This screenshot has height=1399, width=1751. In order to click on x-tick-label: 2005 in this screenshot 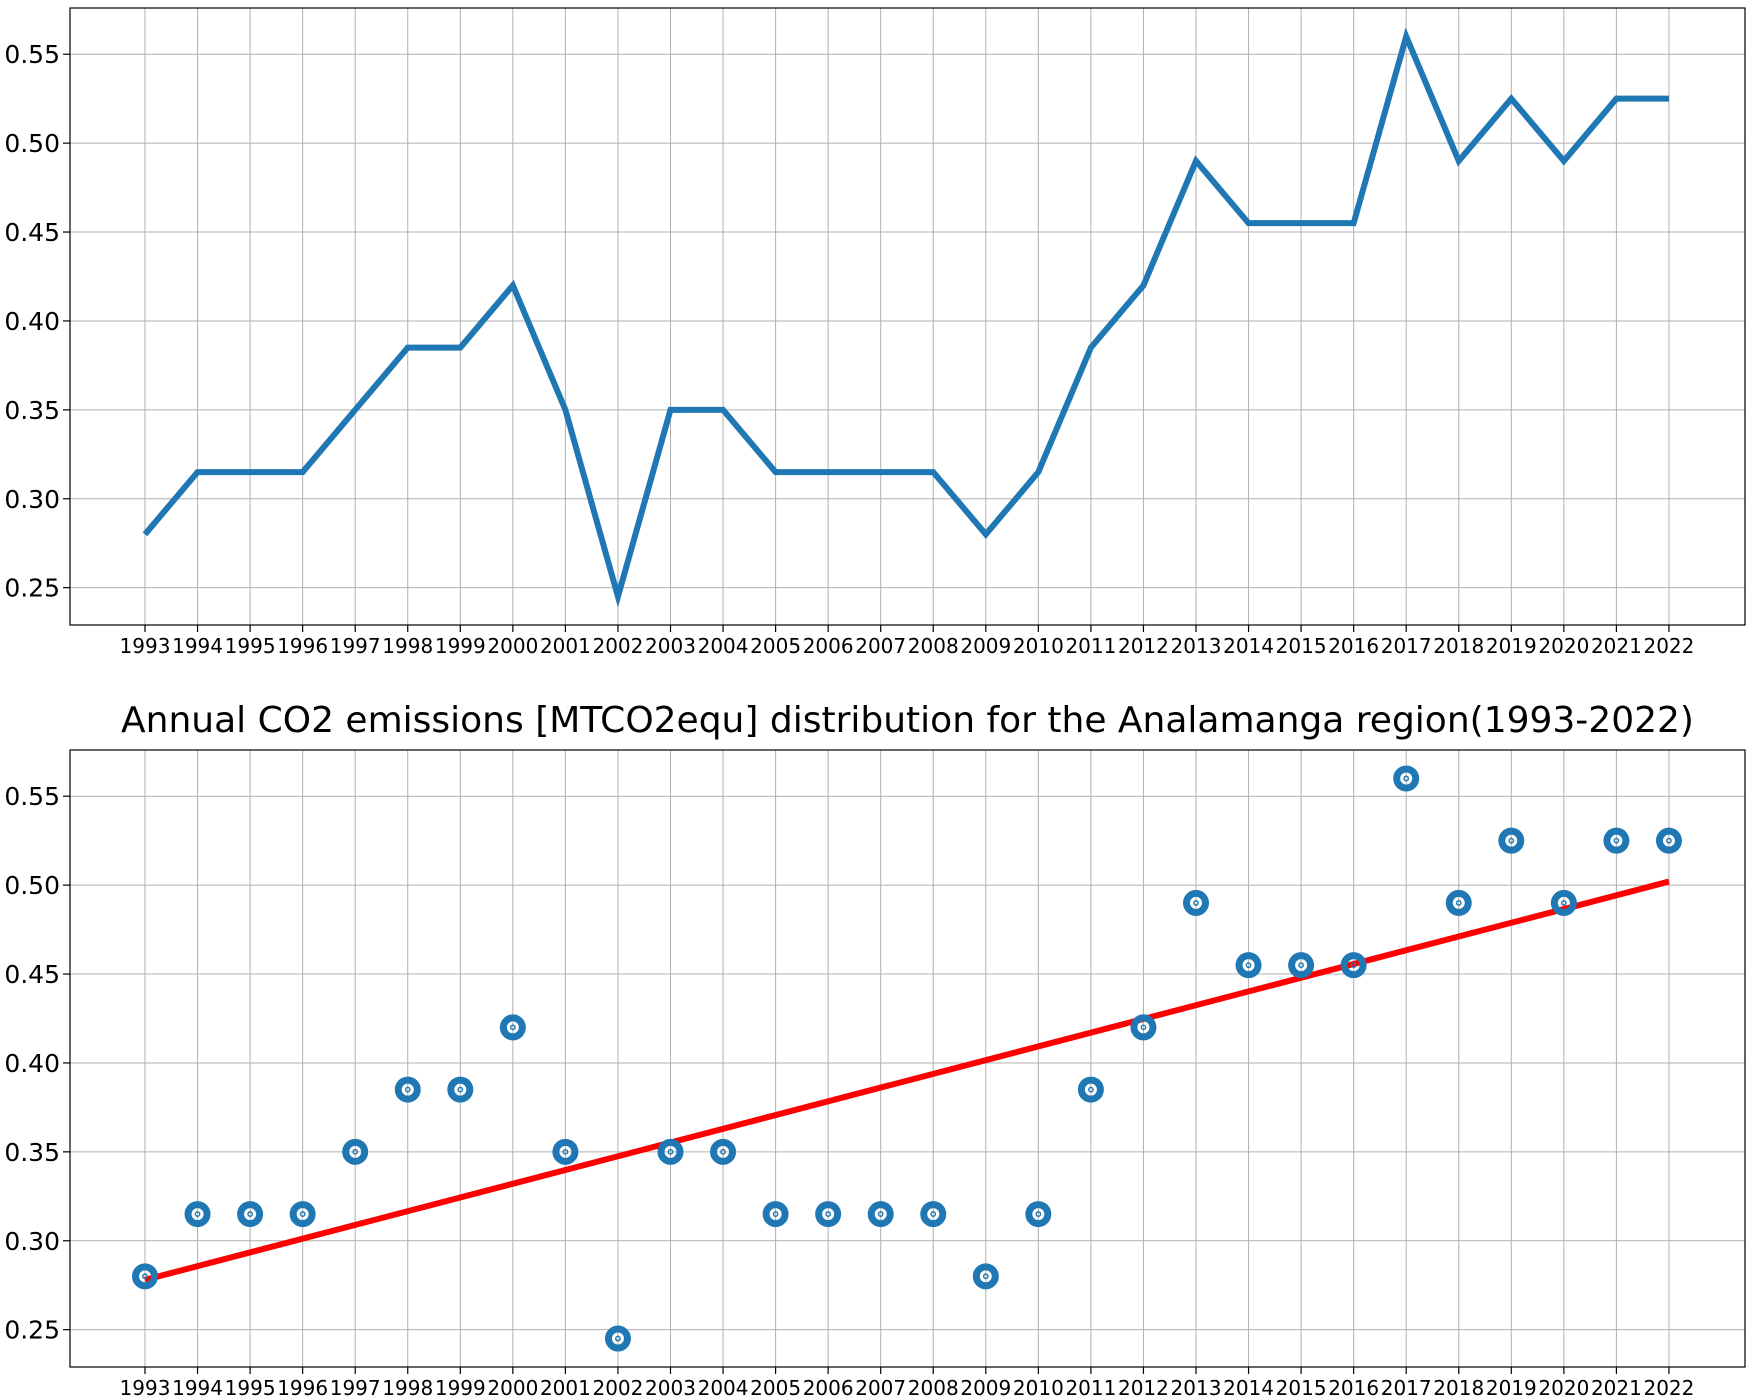, I will do `click(775, 646)`.